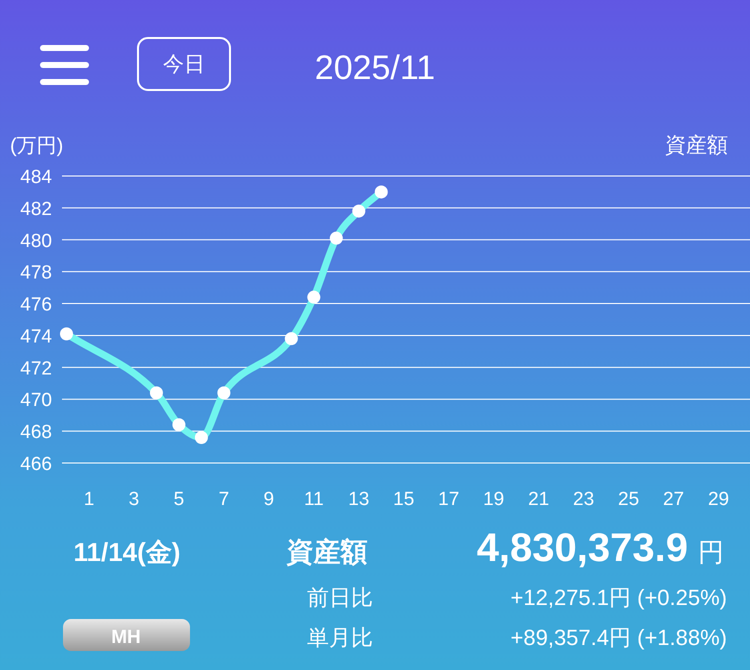 This screenshot has height=670, width=750. What do you see at coordinates (36, 369) in the screenshot?
I see `y-tick-label: 472` at bounding box center [36, 369].